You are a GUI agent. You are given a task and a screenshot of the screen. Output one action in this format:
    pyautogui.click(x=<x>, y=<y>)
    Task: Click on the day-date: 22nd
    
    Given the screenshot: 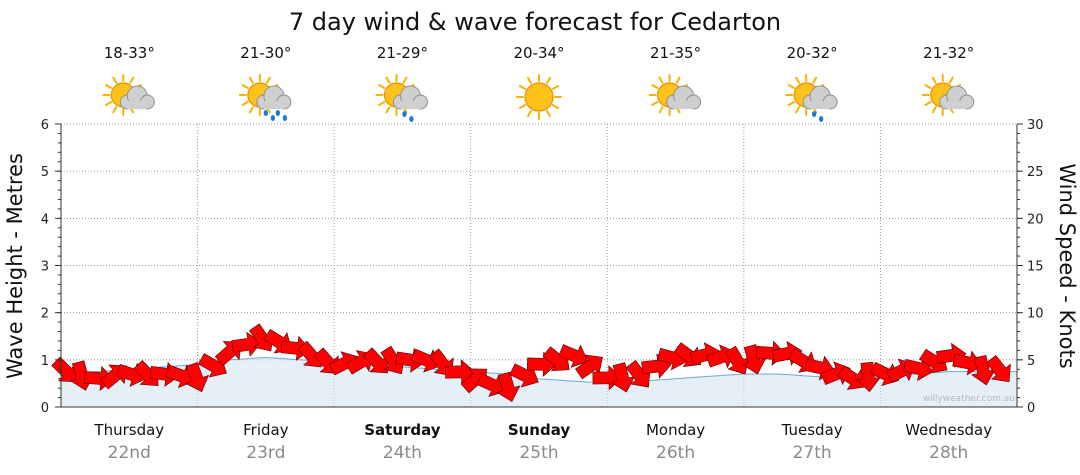 What is the action you would take?
    pyautogui.click(x=129, y=453)
    